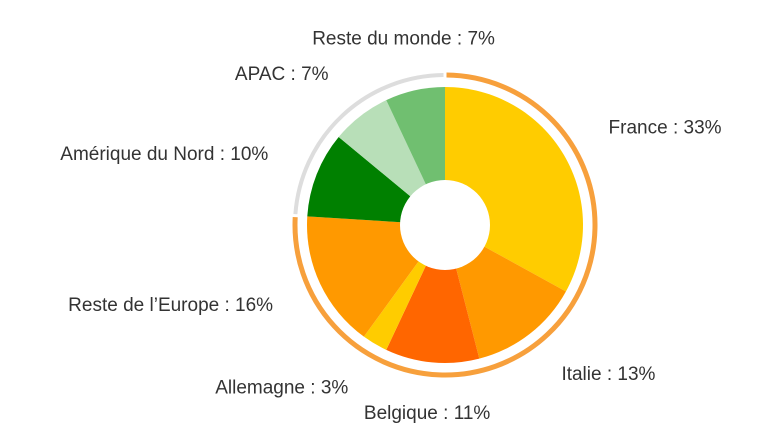 The width and height of the screenshot is (767, 435). I want to click on slice-label: APAC : 7%, so click(282, 74).